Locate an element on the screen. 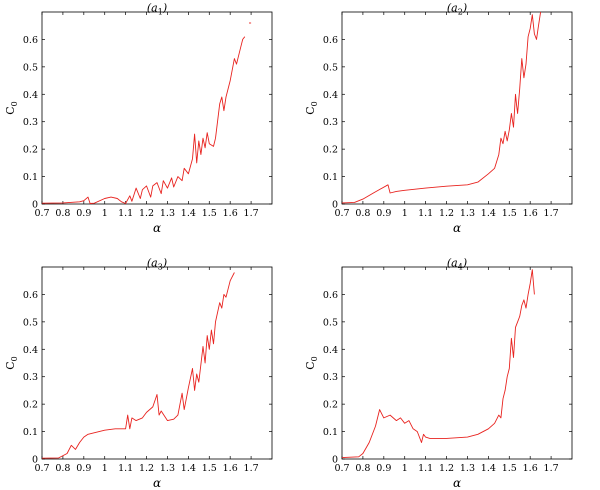 The height and width of the screenshot is (490, 600). chart-title: (a2) is located at coordinates (457, 9).